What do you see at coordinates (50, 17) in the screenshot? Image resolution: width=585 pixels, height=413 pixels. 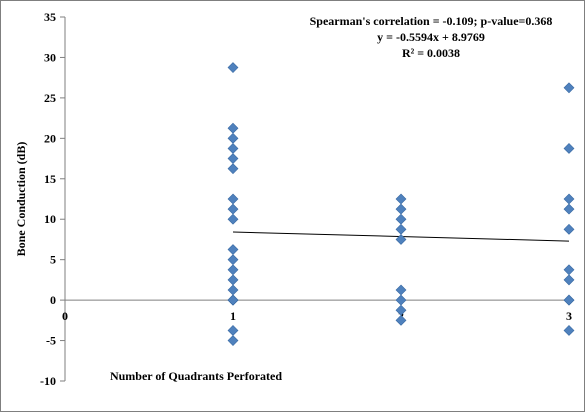 I see `y-tick-label: 35` at bounding box center [50, 17].